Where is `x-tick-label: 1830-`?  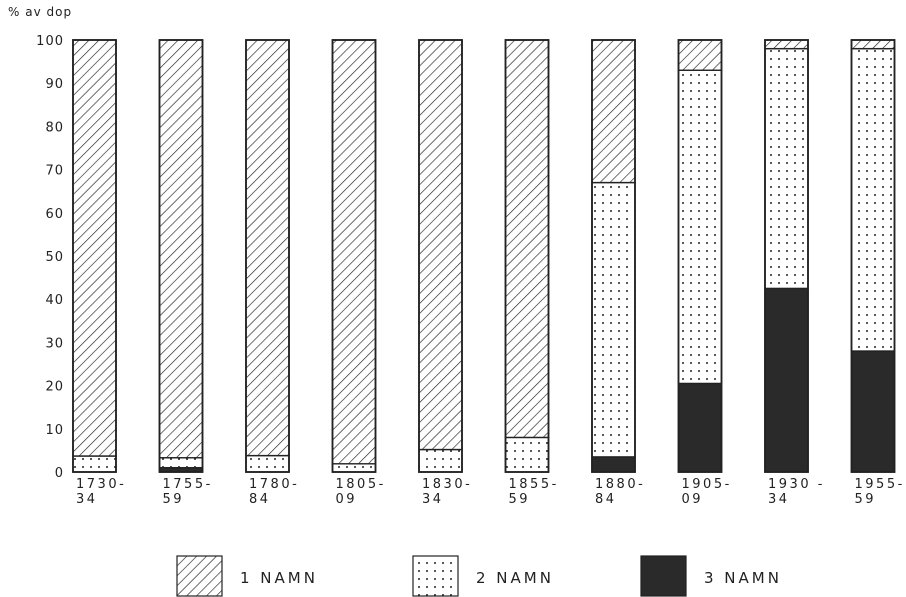
x-tick-label: 1830- is located at coordinates (447, 484).